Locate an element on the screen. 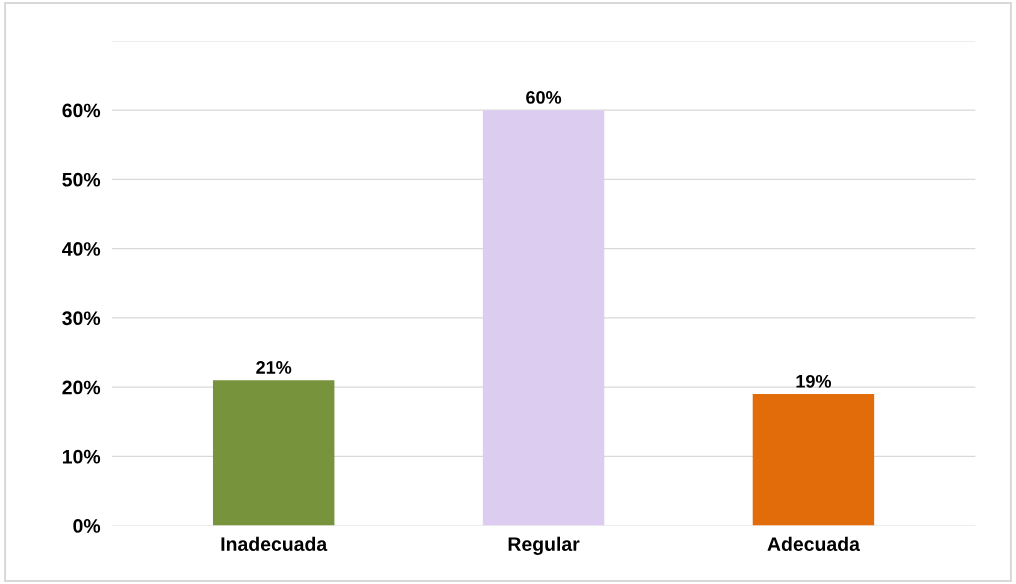  y-tick-label: 20% is located at coordinates (81, 387).